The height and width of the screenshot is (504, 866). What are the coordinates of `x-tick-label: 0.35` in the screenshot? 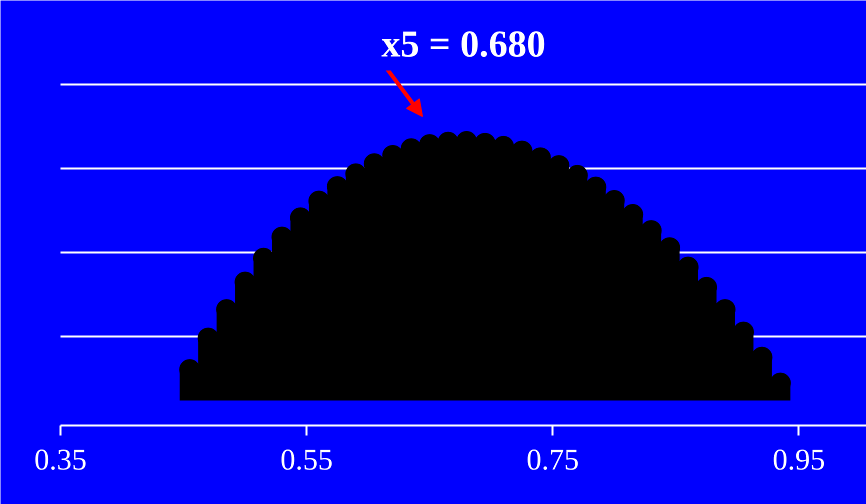 It's located at (60, 460).